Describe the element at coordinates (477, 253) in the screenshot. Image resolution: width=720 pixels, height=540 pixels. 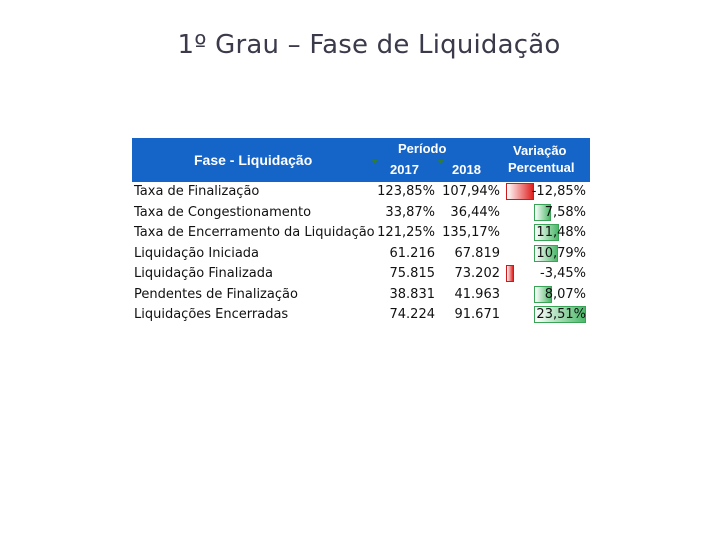
I see `value-2018: 67.819` at that location.